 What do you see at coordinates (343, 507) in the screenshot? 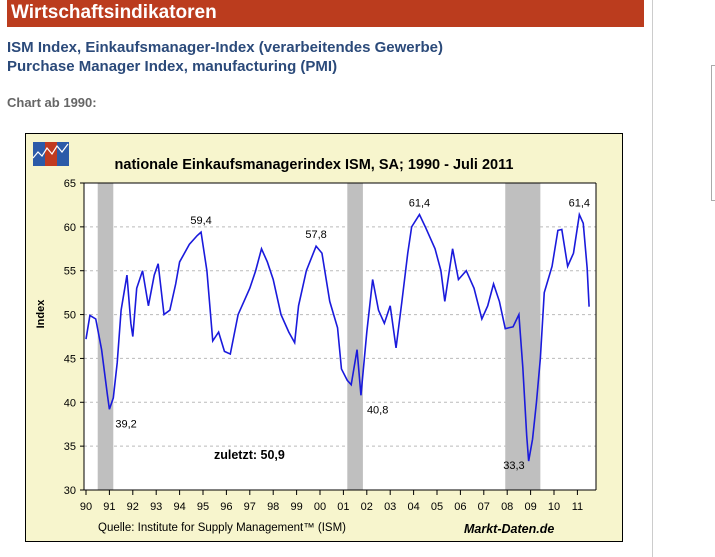
I see `x-tick-label: 01` at bounding box center [343, 507].